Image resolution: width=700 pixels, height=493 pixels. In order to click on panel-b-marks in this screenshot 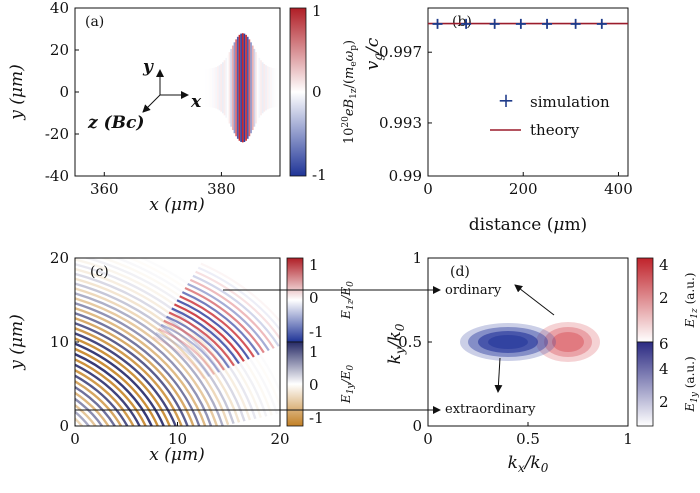, I will do `click(528, 23)`.